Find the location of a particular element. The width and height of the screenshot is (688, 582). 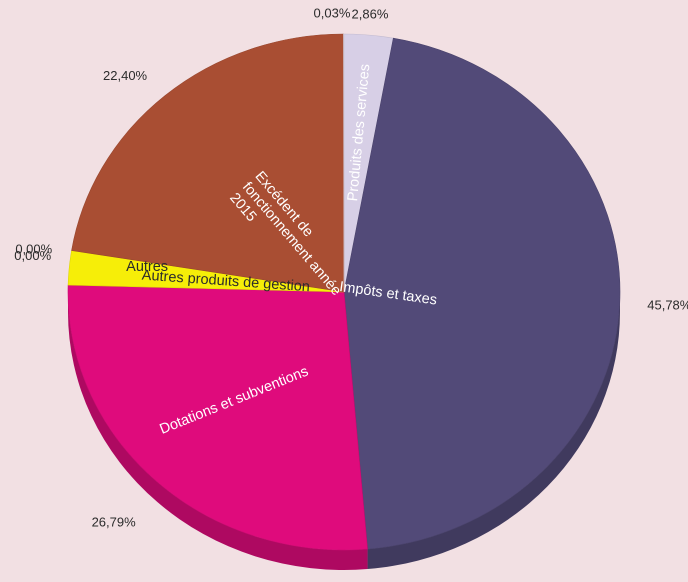

percent-label-impots-et-taxes-1: 45,78% is located at coordinates (667, 304).